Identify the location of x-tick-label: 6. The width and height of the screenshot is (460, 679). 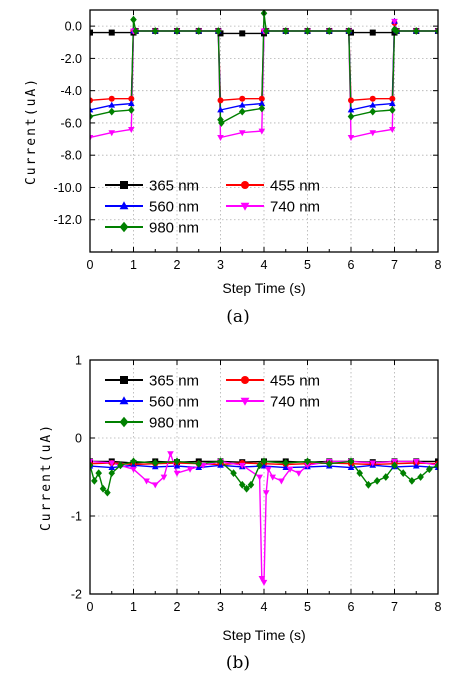
(351, 265).